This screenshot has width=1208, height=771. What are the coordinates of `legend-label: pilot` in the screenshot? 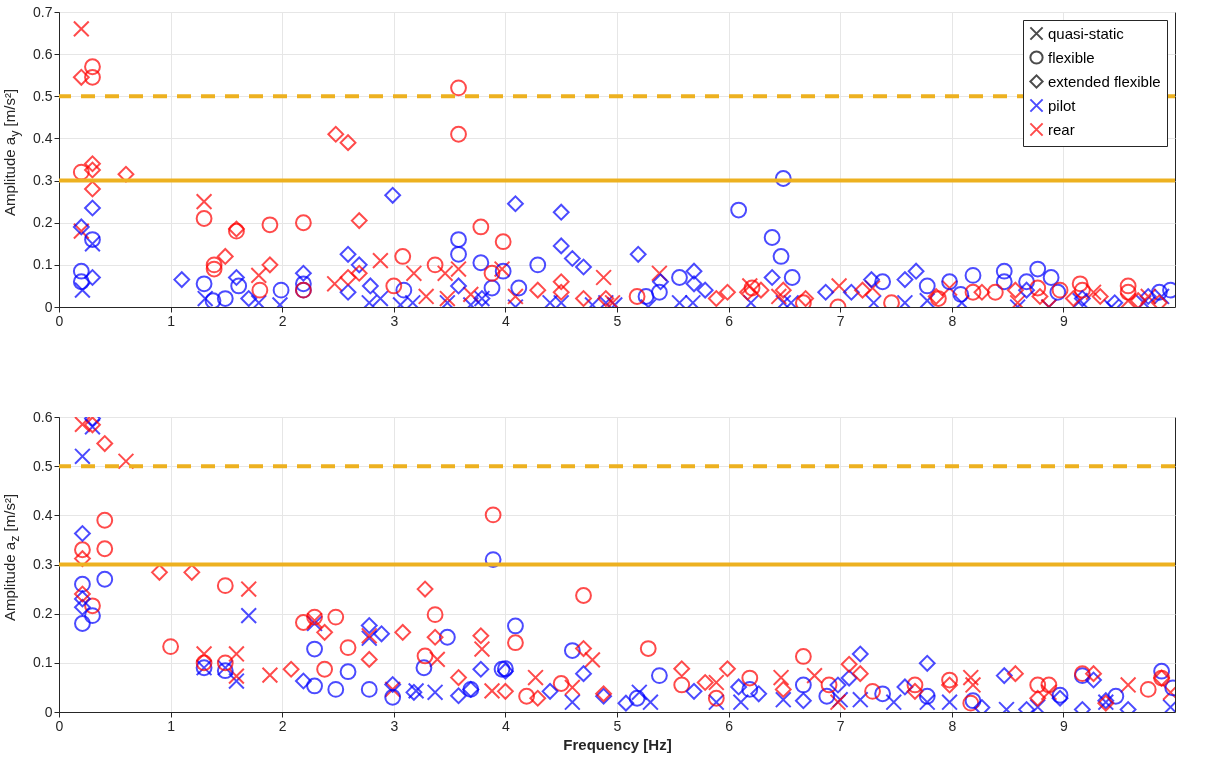 It's located at (1062, 105).